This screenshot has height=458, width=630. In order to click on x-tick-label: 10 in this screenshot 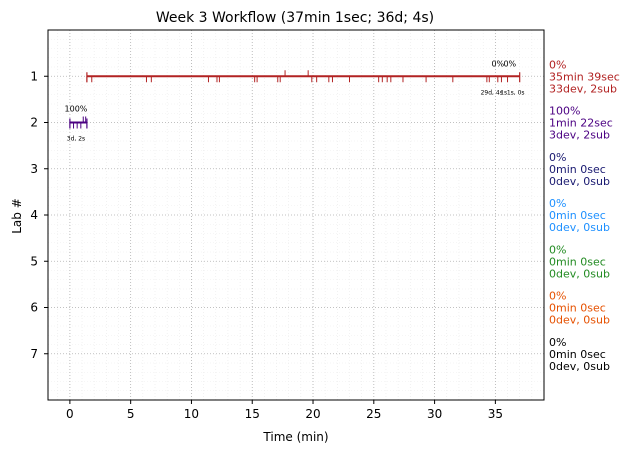, I will do `click(191, 414)`.